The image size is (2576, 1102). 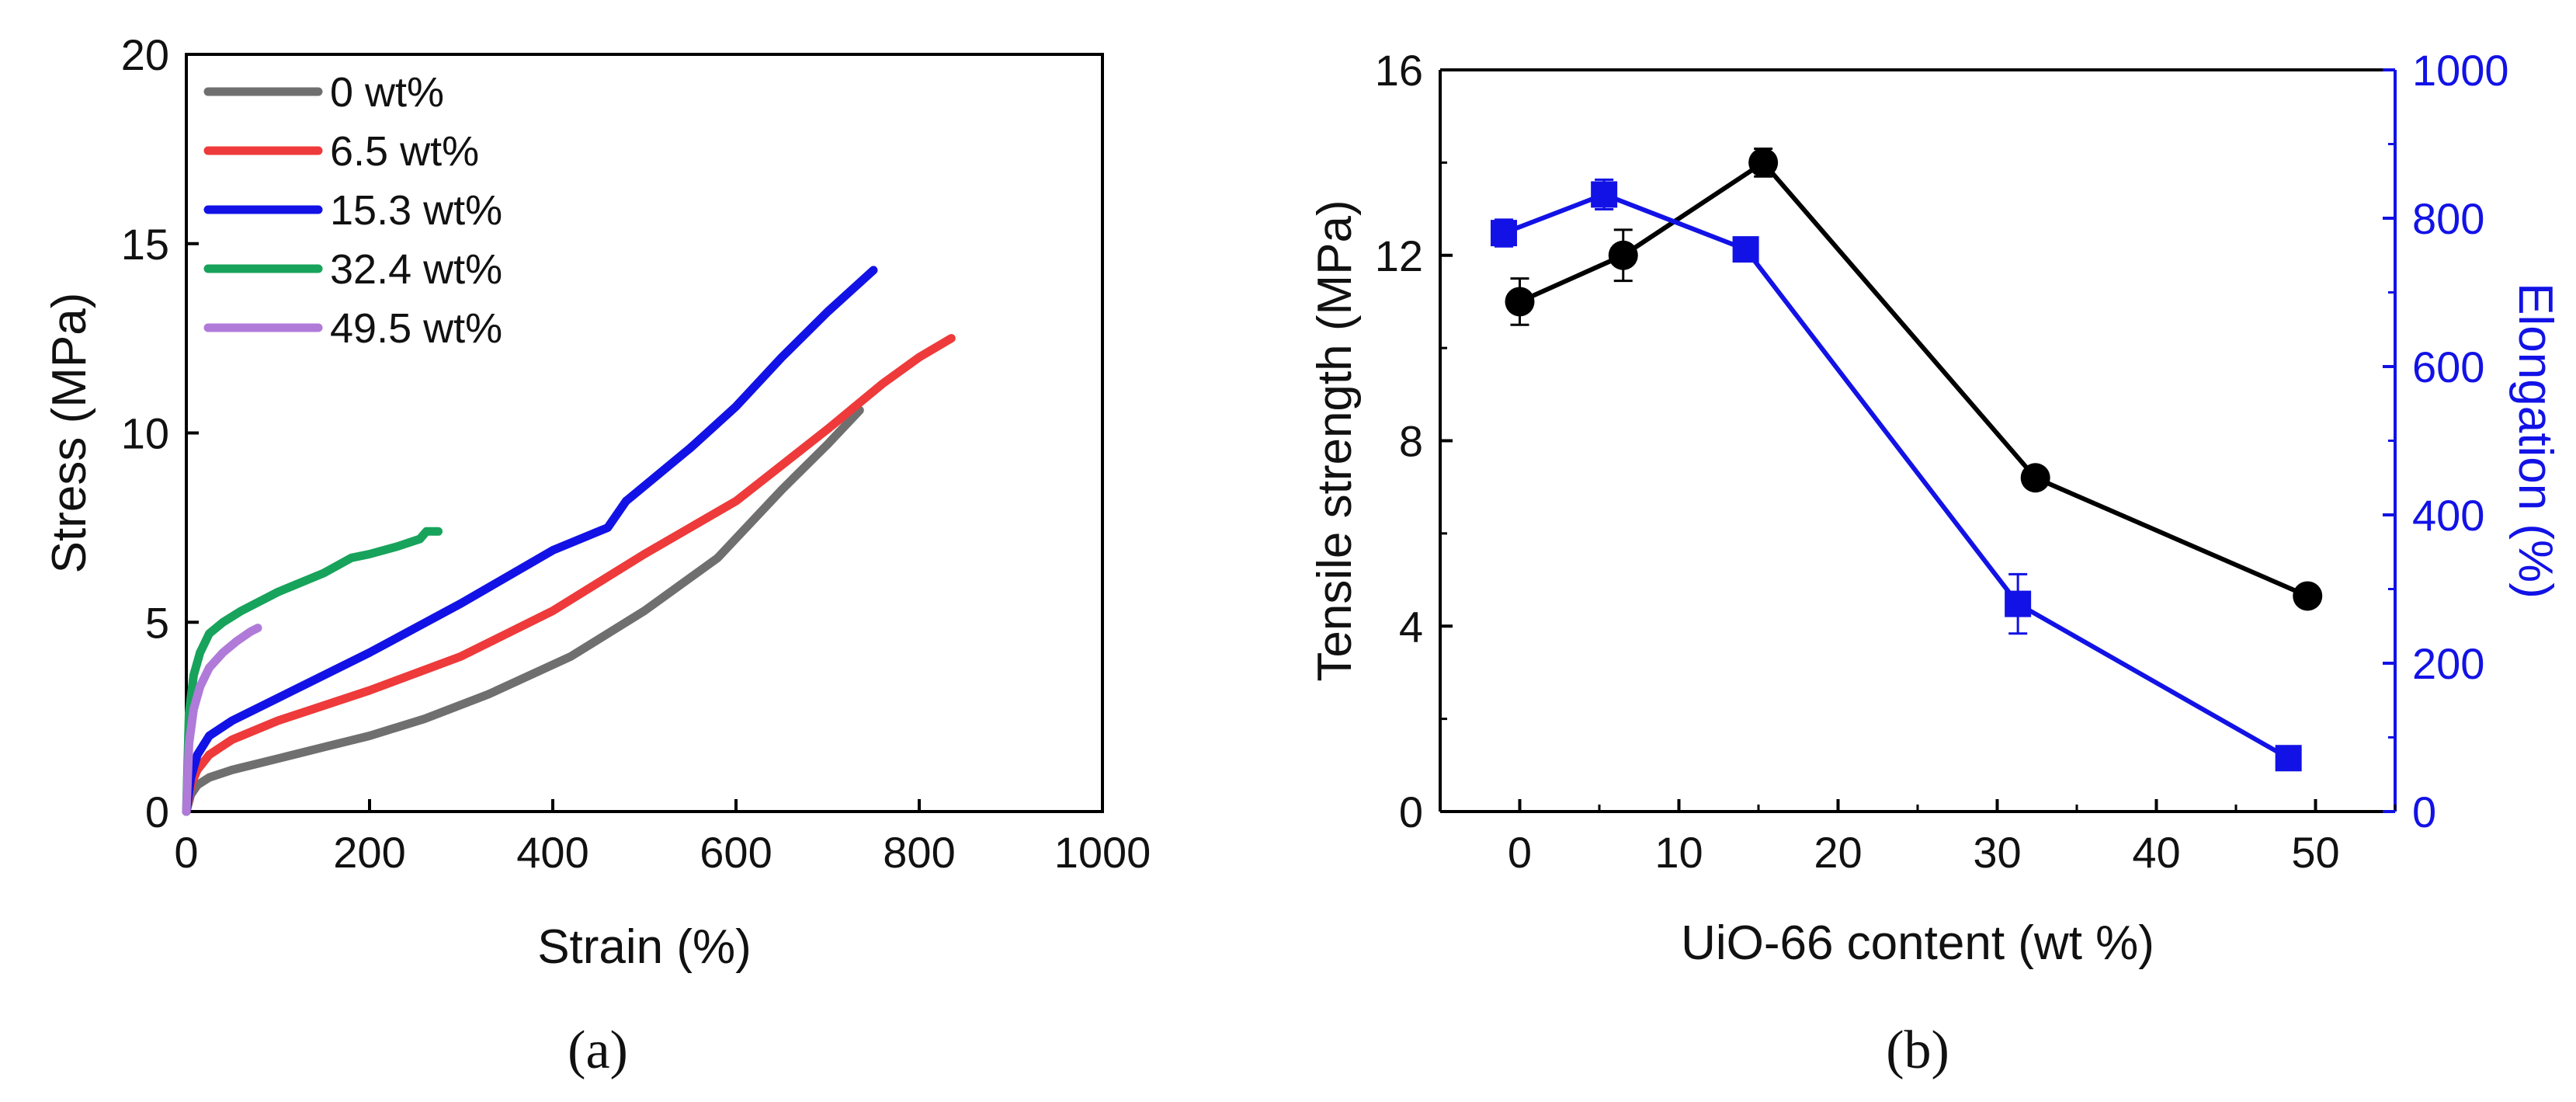 I want to click on x-tick-label-b: 20, so click(x=1838, y=852).